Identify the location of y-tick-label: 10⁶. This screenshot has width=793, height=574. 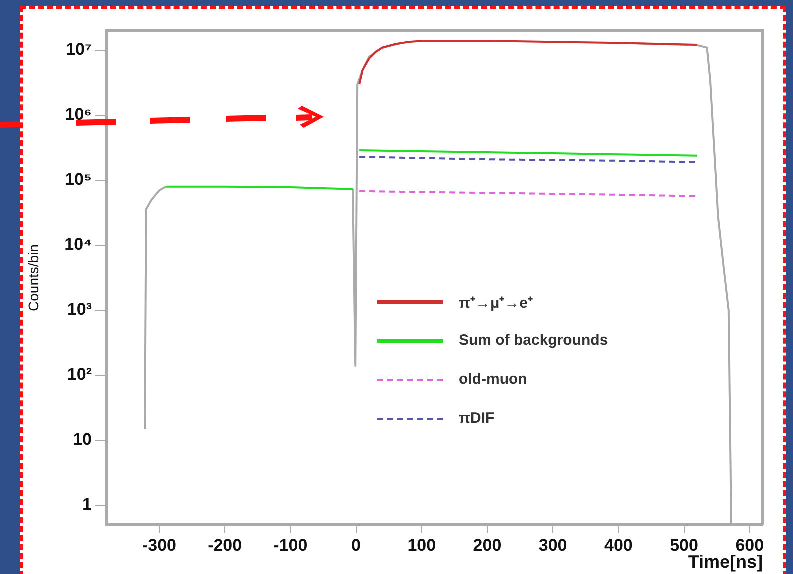
(78, 114).